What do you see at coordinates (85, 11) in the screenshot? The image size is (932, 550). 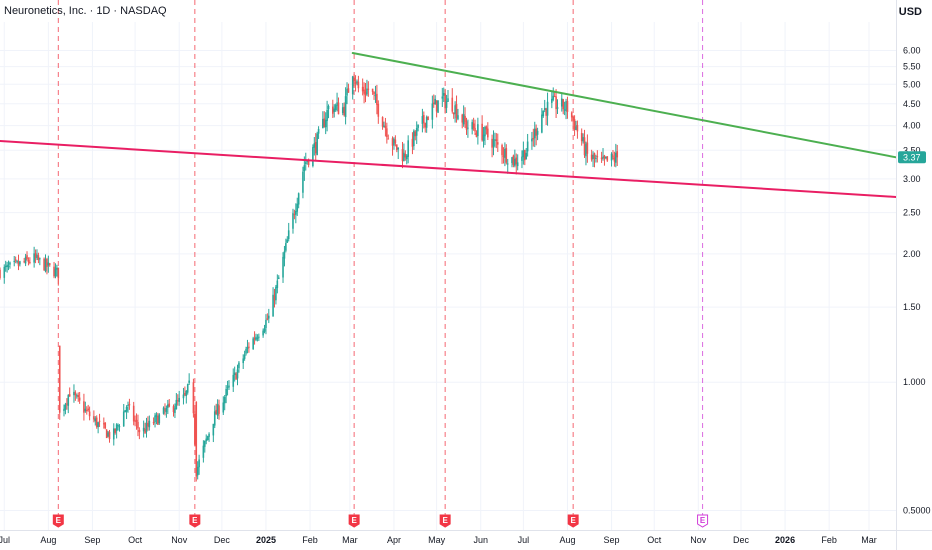 I see `symbol-title: Neuronetics, Inc. · 1D · NASDAQ` at bounding box center [85, 11].